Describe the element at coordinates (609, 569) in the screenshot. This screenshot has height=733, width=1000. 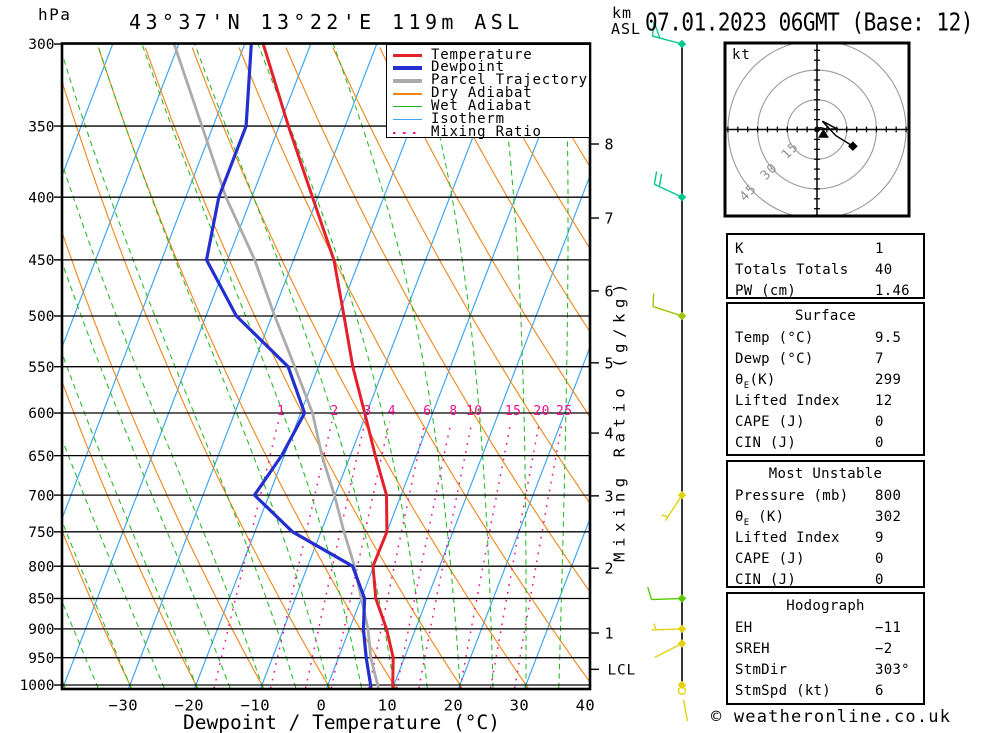
I see `km-tick-label: 2` at that location.